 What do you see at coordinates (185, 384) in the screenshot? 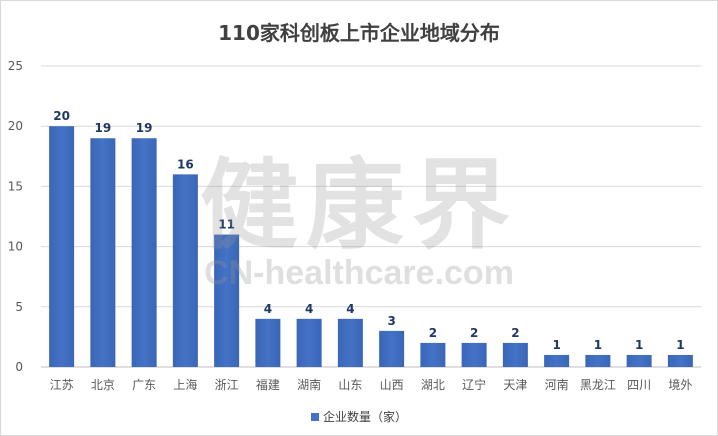
I see `x-tick-label: 上海` at bounding box center [185, 384].